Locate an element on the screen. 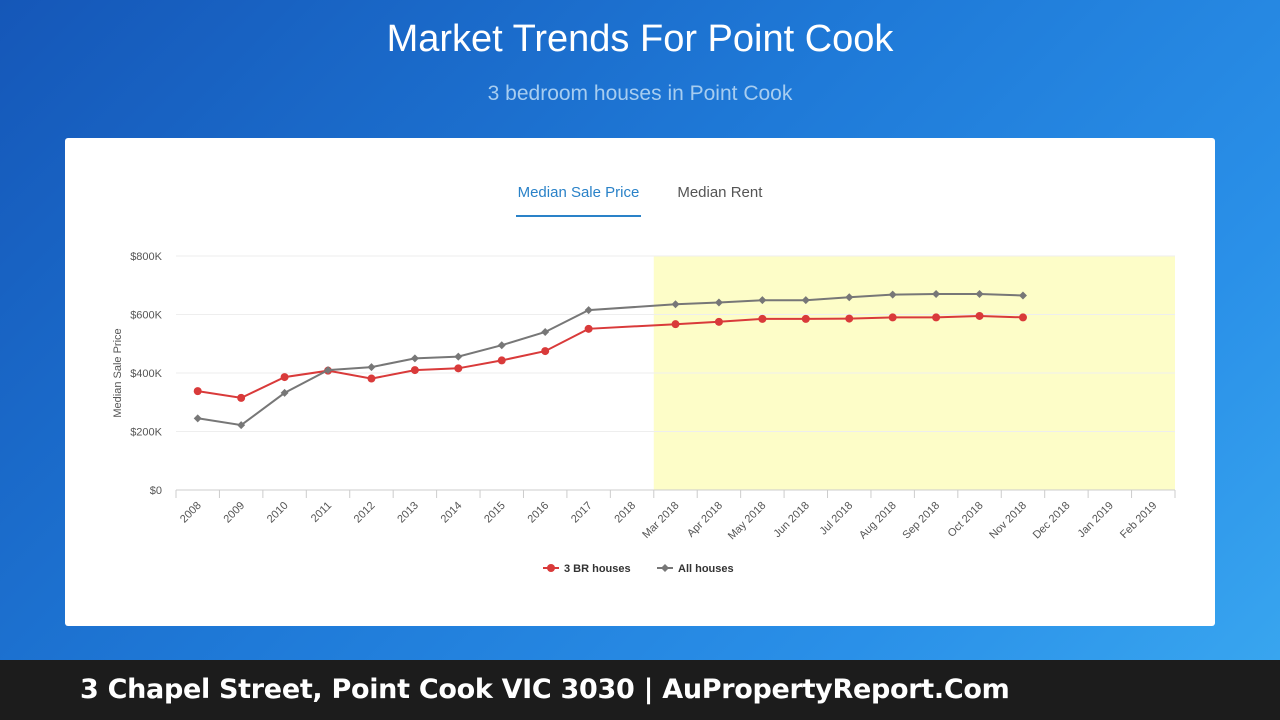 Image resolution: width=1280 pixels, height=720 pixels. x-tick-label: Oct 2018 is located at coordinates (966, 520).